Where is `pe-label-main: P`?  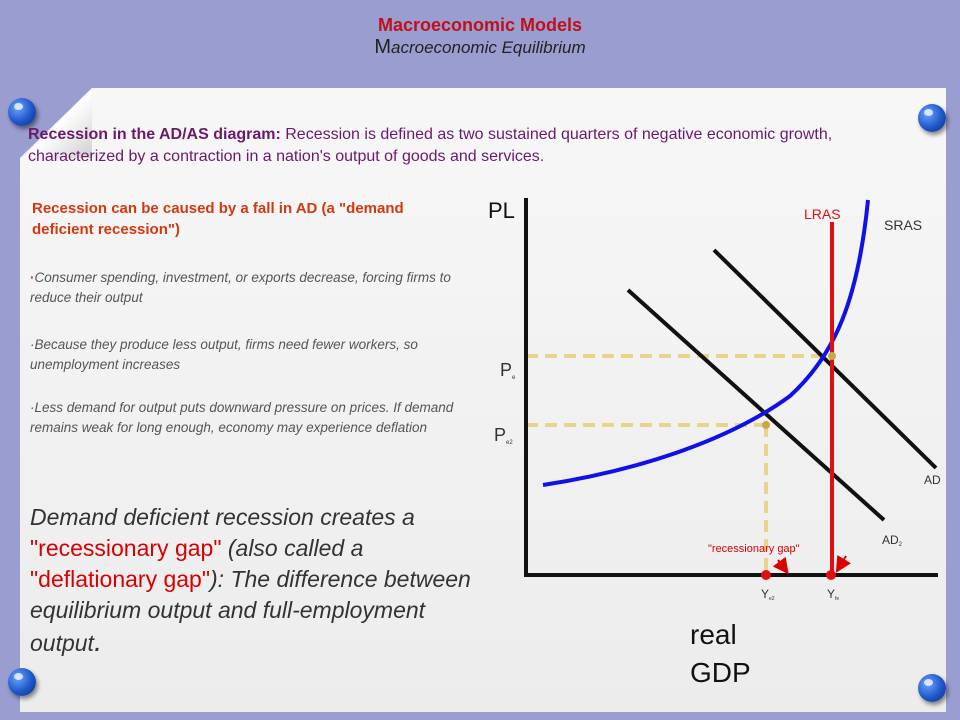
pe-label-main: P is located at coordinates (506, 370).